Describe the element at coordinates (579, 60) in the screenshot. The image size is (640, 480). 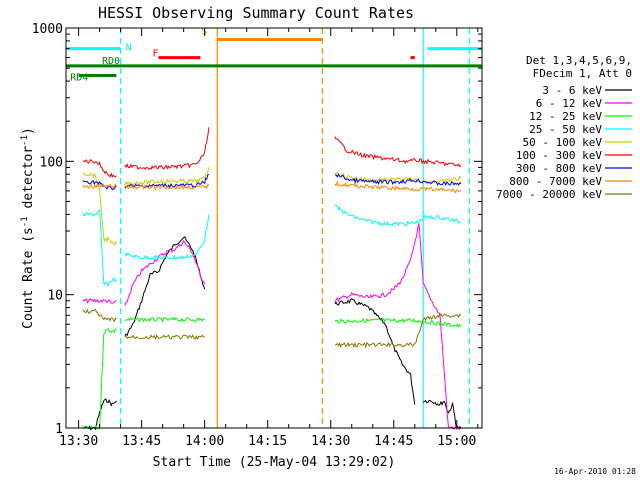
I see `legend-header: Det 1,3,4,5,6,9,` at that location.